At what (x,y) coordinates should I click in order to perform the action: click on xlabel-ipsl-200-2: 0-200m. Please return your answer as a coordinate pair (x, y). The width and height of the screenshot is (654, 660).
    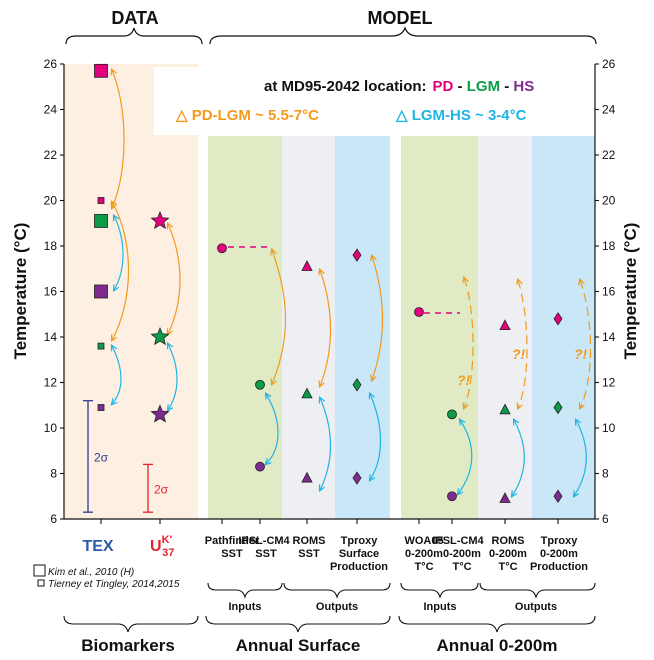
    Looking at the image, I should click on (462, 554).